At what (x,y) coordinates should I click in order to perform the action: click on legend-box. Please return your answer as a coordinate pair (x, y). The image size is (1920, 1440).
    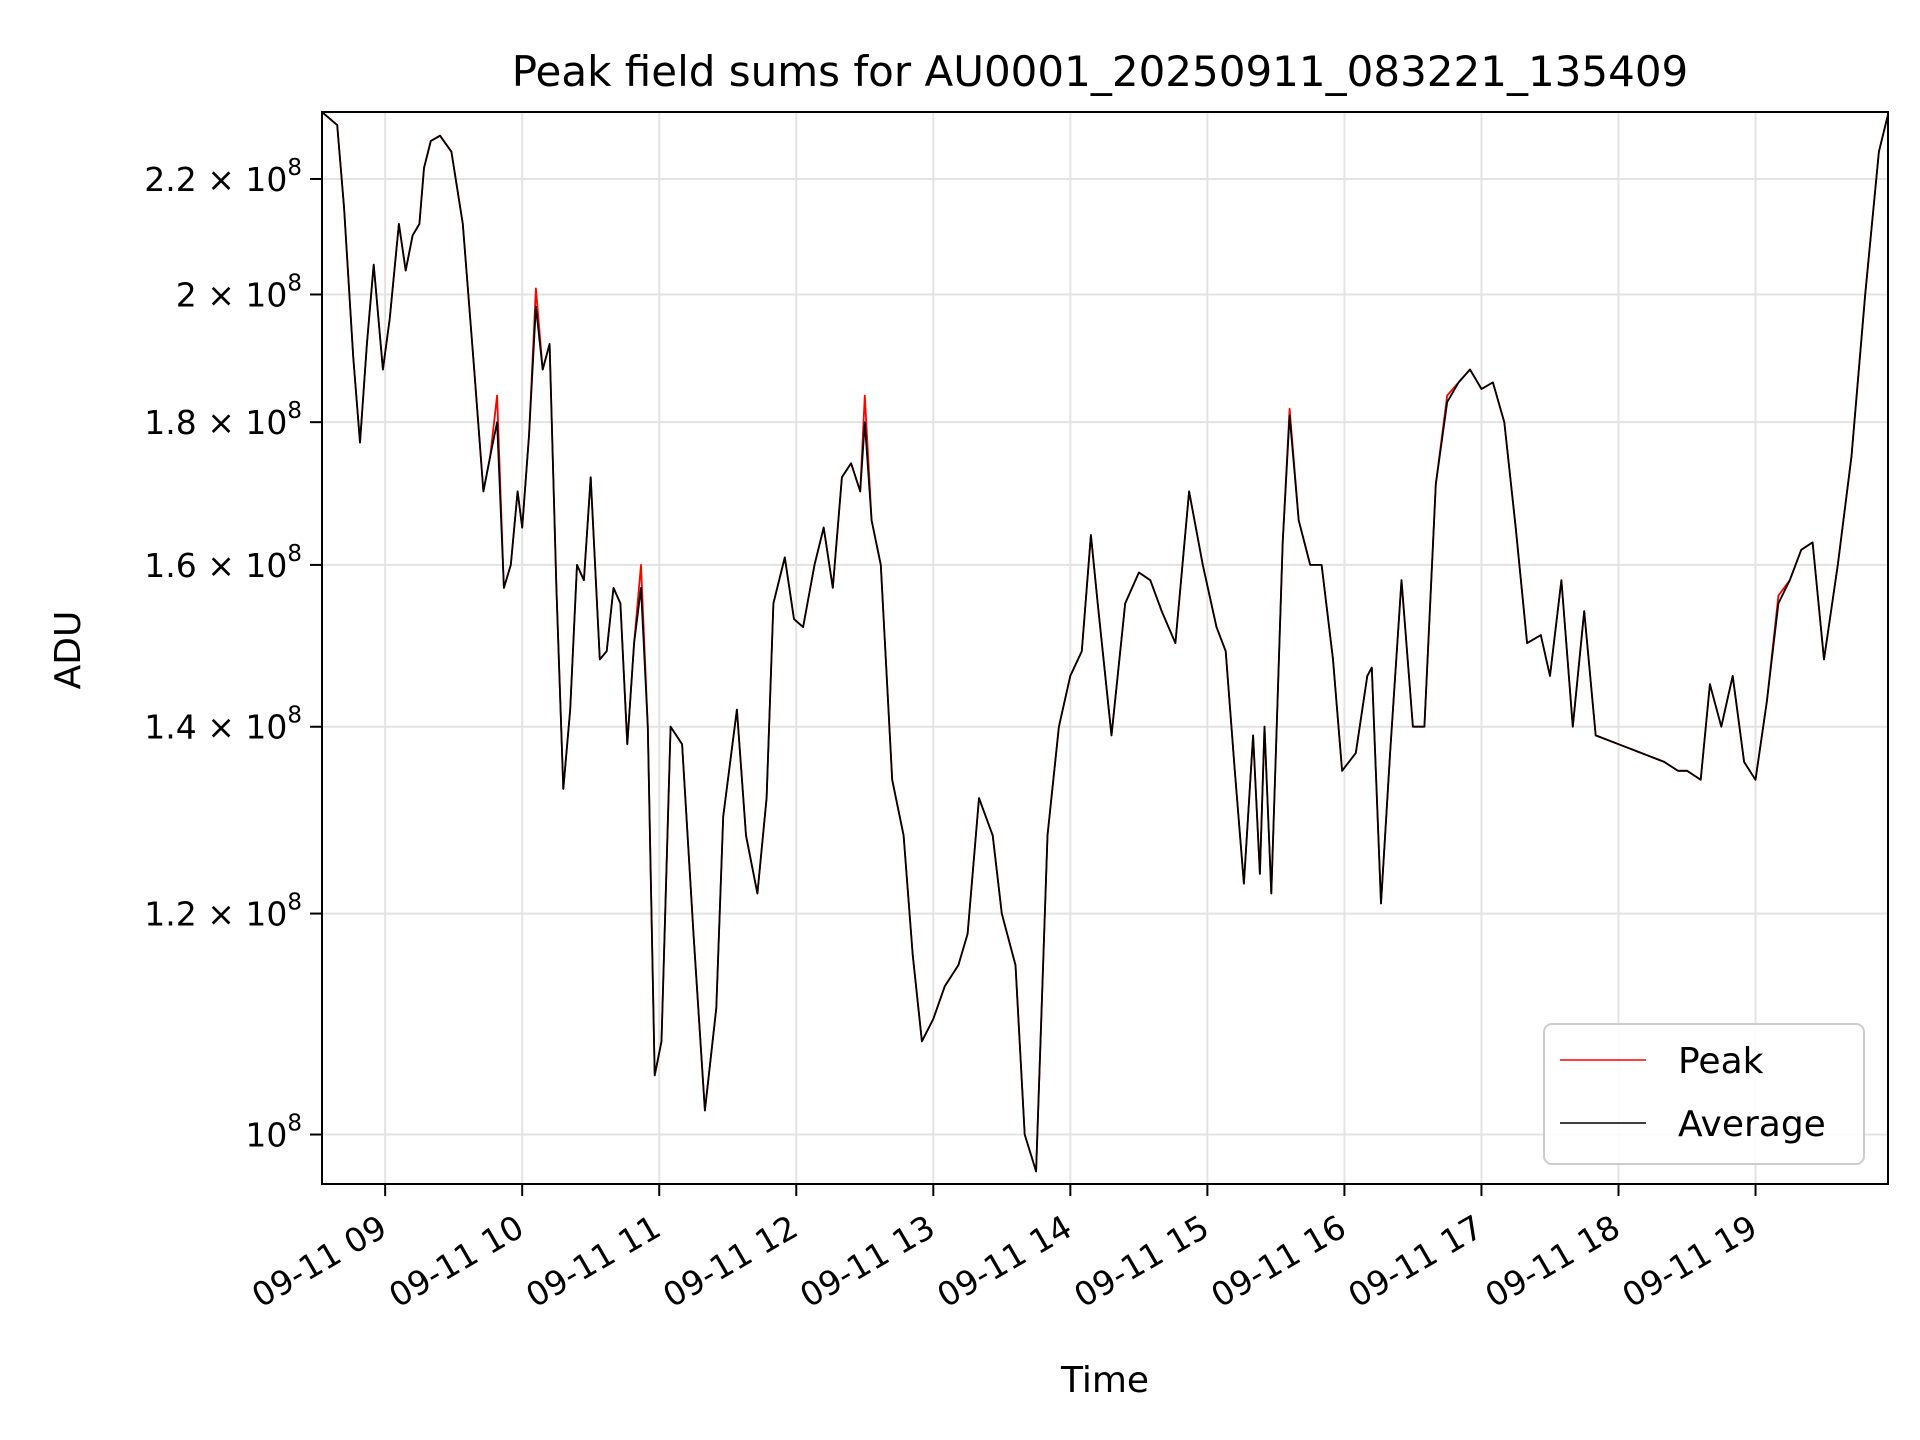
    Looking at the image, I should click on (1704, 1094).